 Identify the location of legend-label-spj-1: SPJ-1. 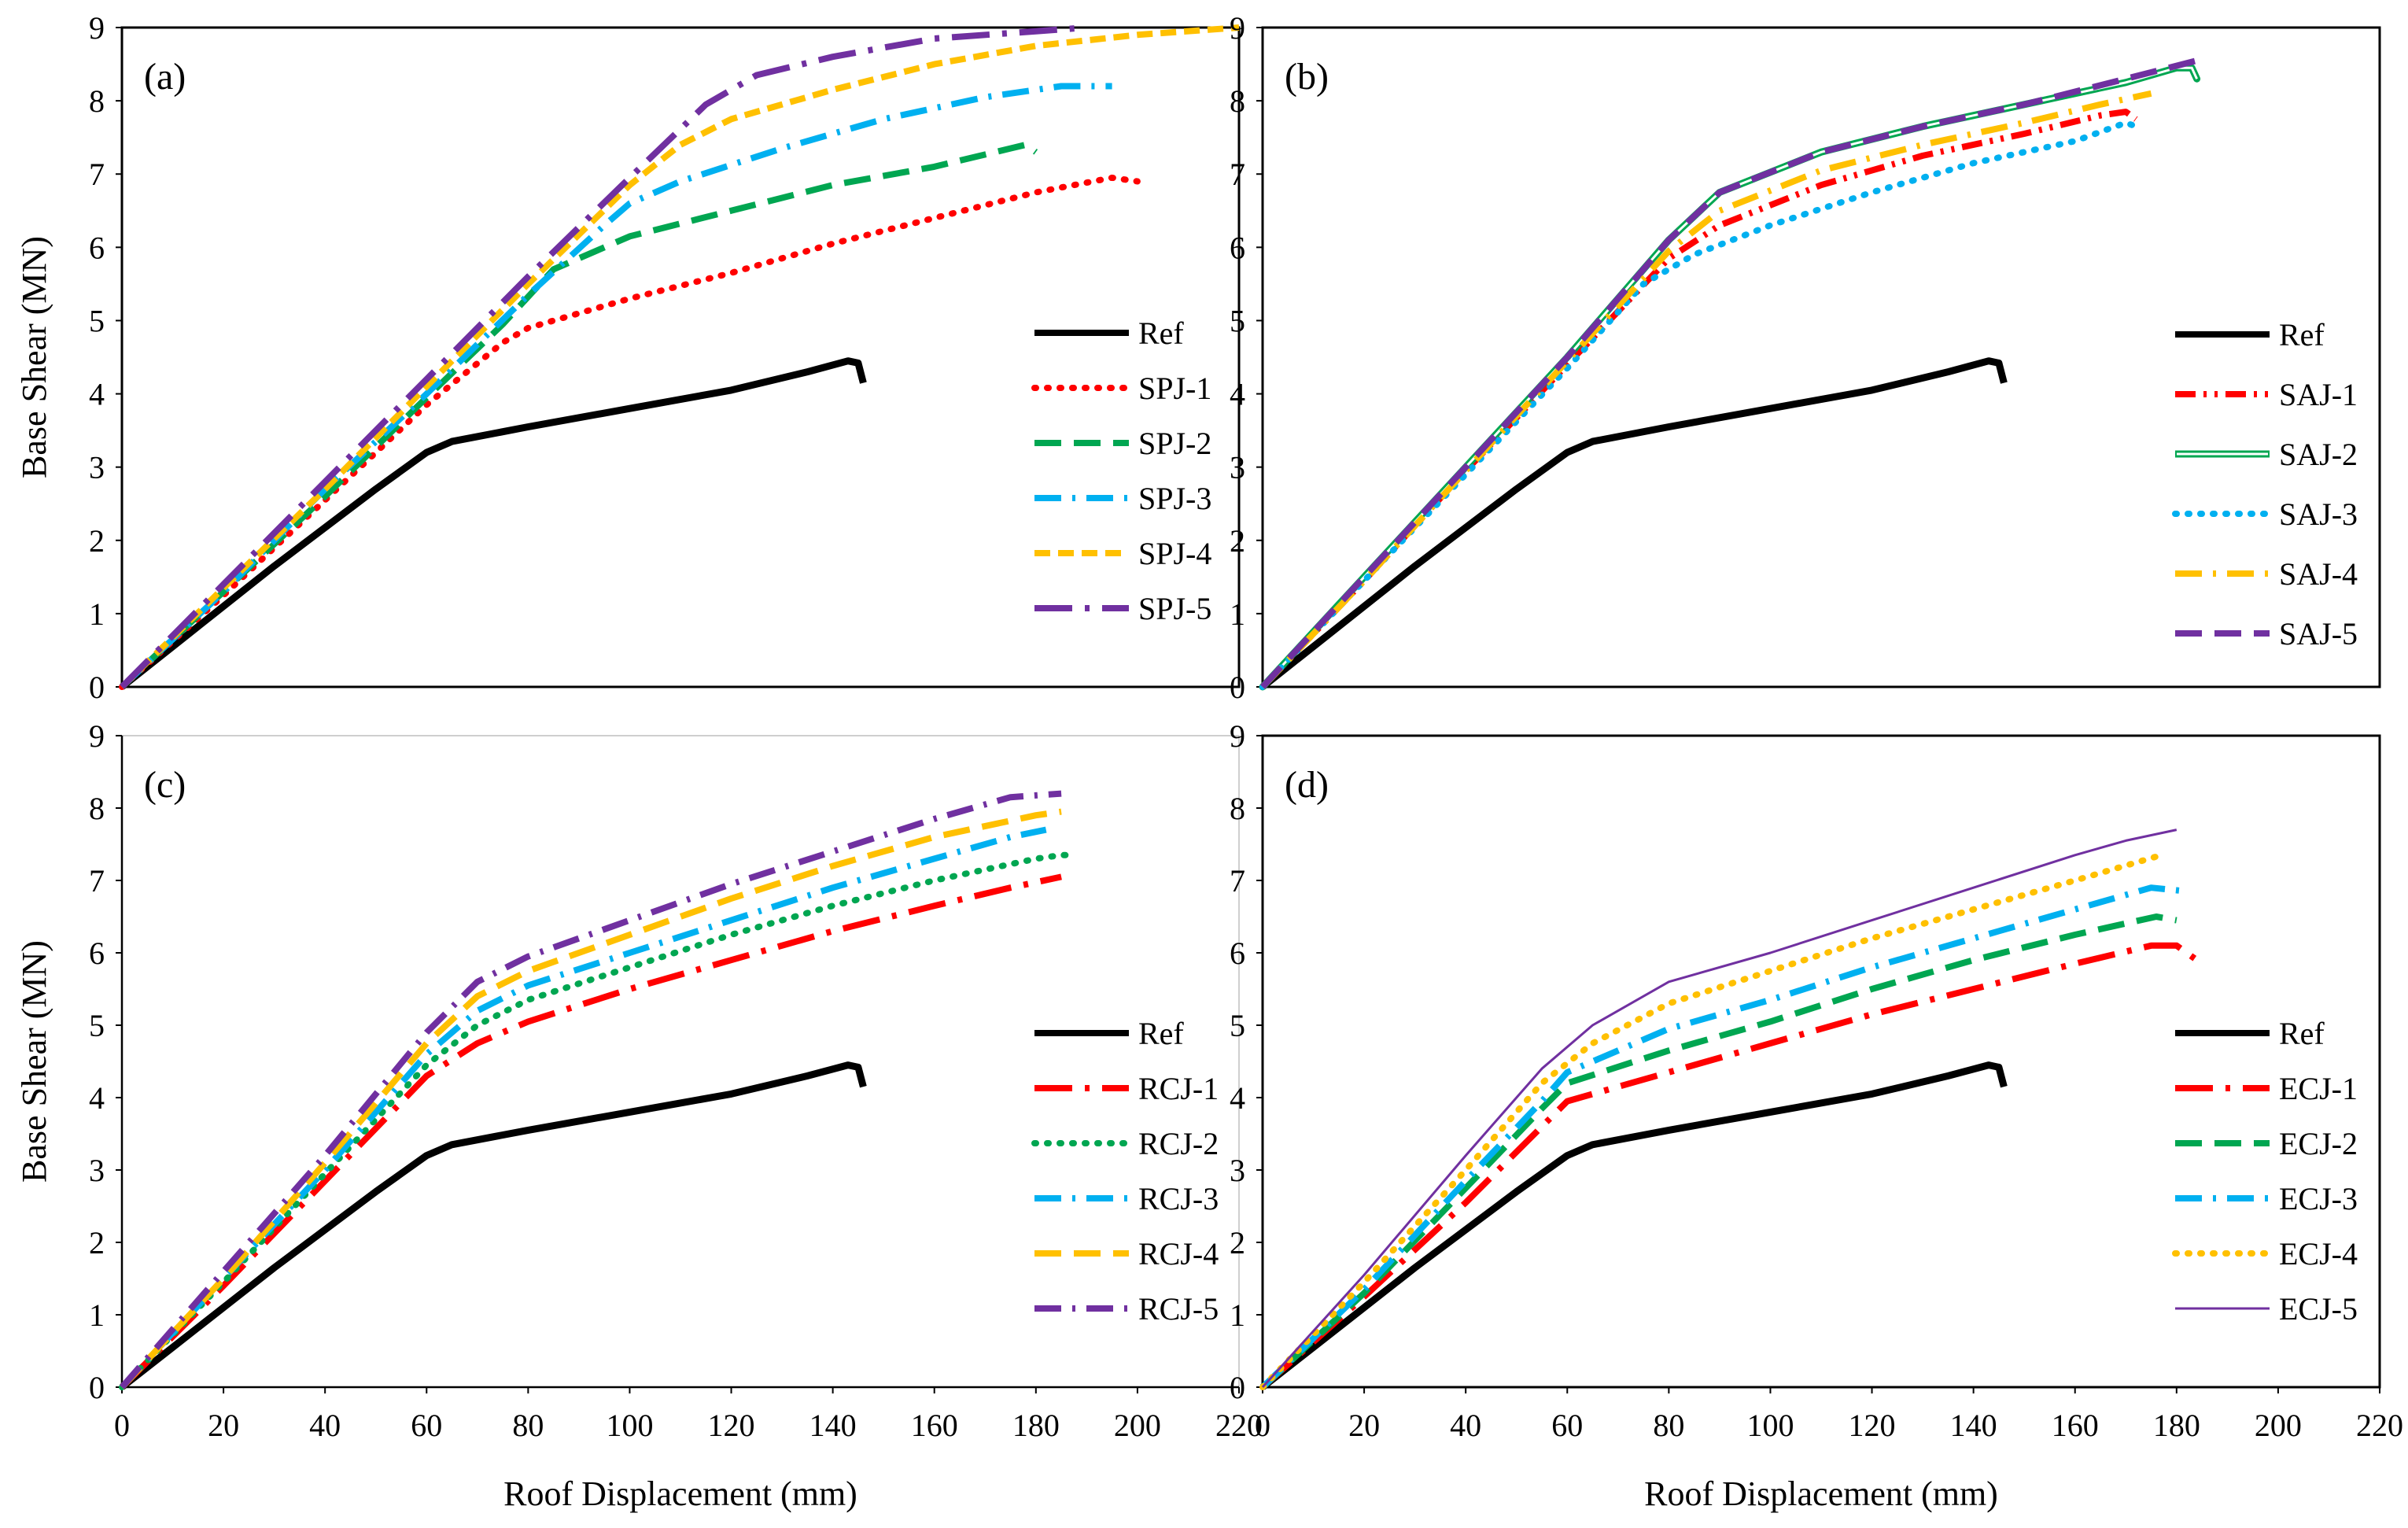
(1175, 388).